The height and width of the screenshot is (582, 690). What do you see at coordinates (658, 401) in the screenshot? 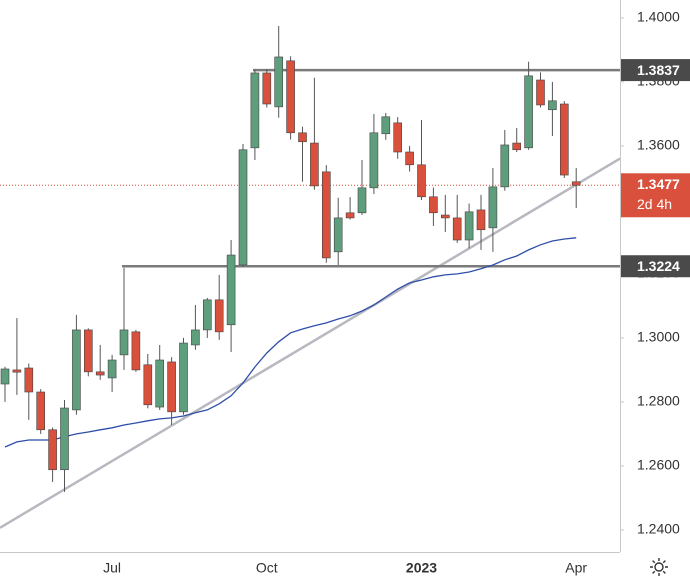
I see `y-tick-label: 1.2800` at bounding box center [658, 401].